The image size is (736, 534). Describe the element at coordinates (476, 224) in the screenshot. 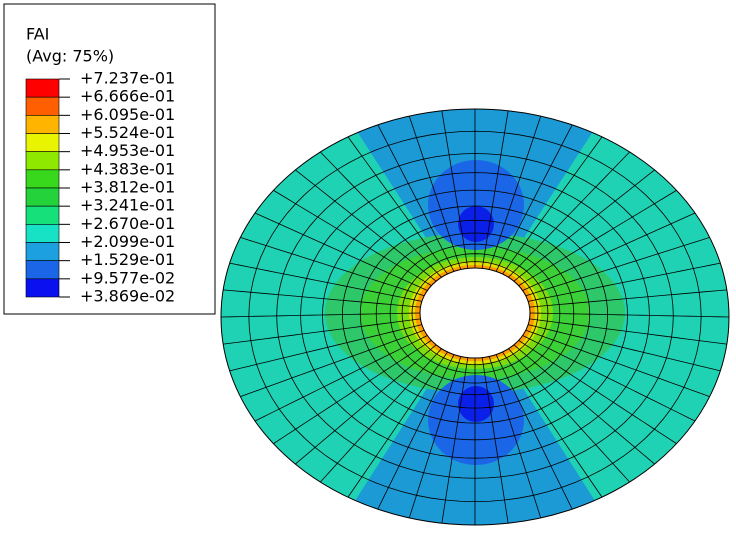

I see `top-min-zone` at that location.